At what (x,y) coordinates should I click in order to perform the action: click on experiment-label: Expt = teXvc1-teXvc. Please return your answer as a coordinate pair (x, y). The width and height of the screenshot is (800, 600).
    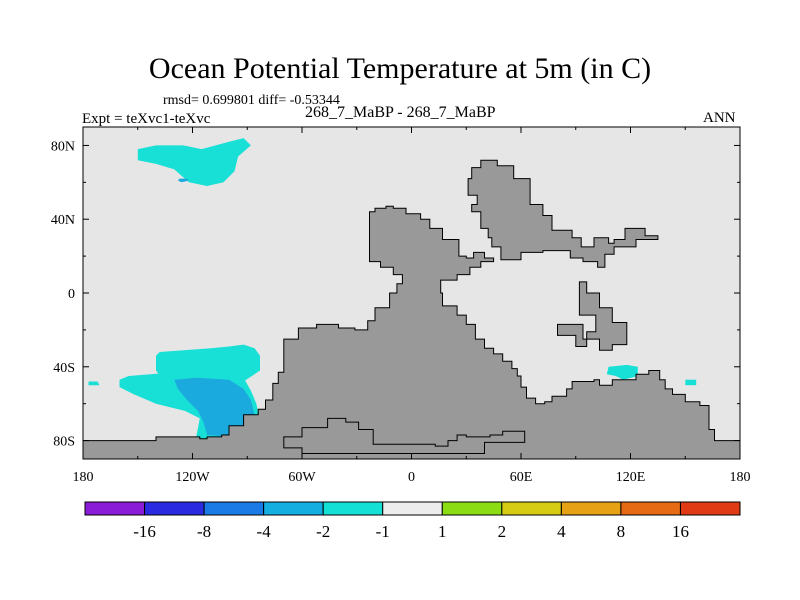
    Looking at the image, I should click on (146, 119).